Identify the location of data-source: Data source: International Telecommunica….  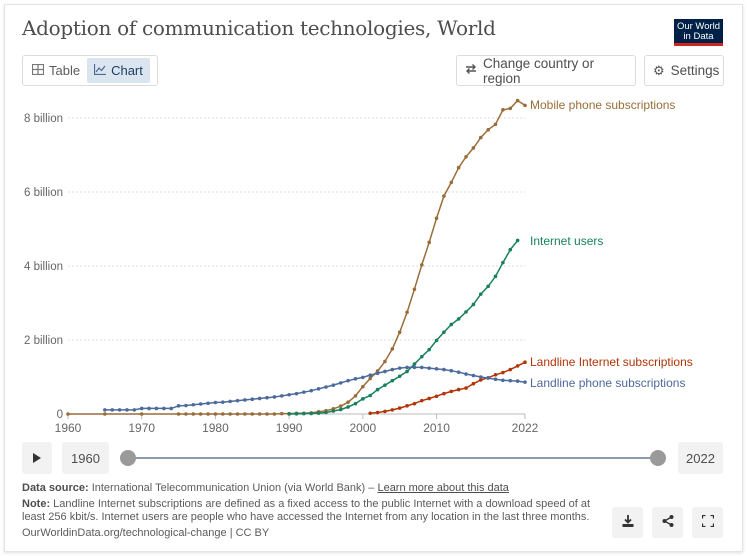
(312, 488).